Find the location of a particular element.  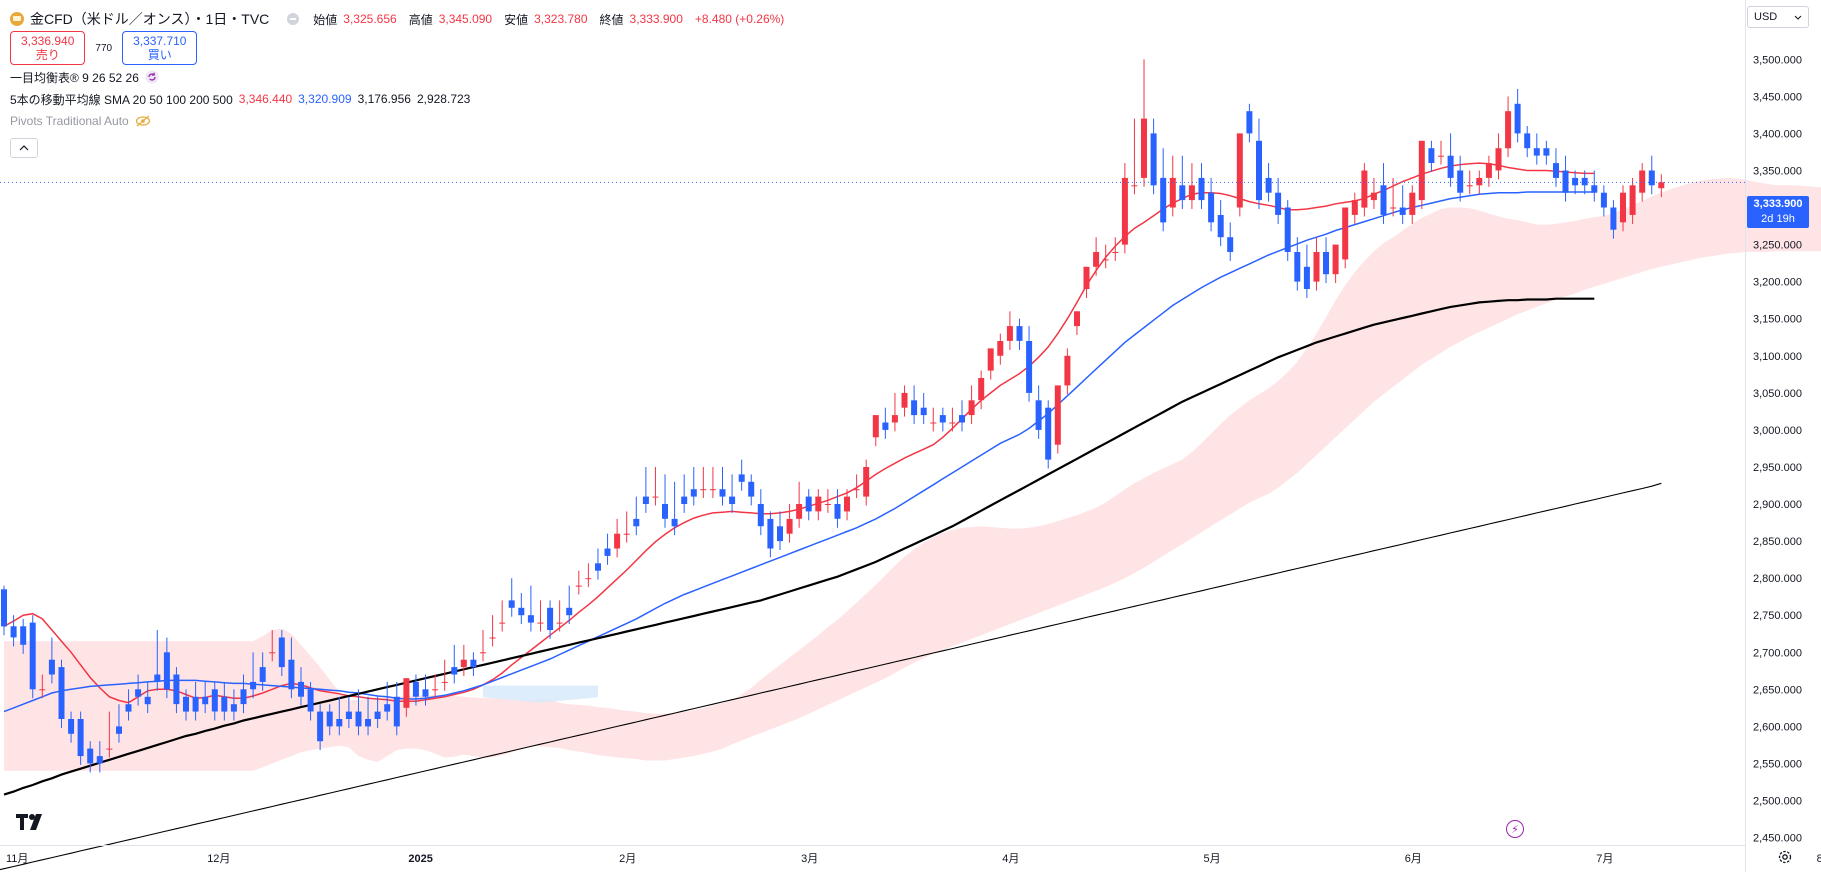

time-tick-label: 7月 is located at coordinates (1604, 859).